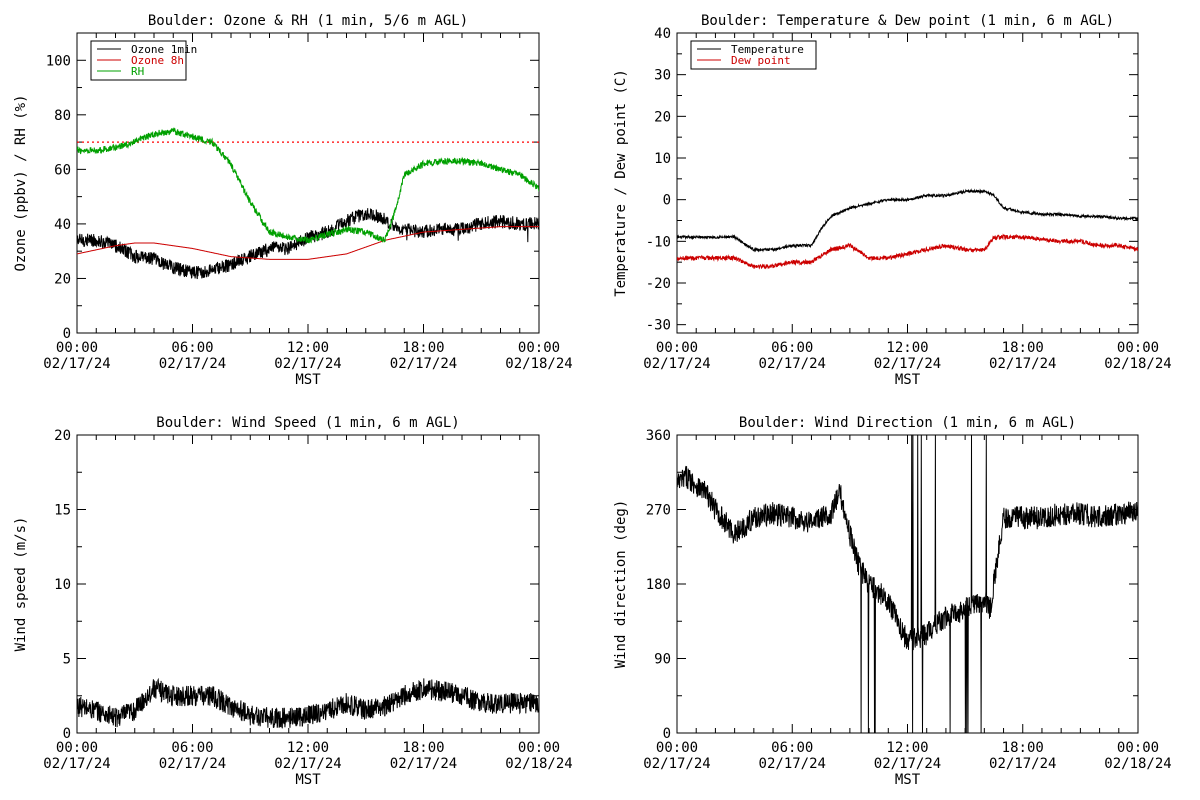 The width and height of the screenshot is (1200, 800). Describe the element at coordinates (21, 584) in the screenshot. I see `y-axis-label: Wind speed (m/s)` at that location.